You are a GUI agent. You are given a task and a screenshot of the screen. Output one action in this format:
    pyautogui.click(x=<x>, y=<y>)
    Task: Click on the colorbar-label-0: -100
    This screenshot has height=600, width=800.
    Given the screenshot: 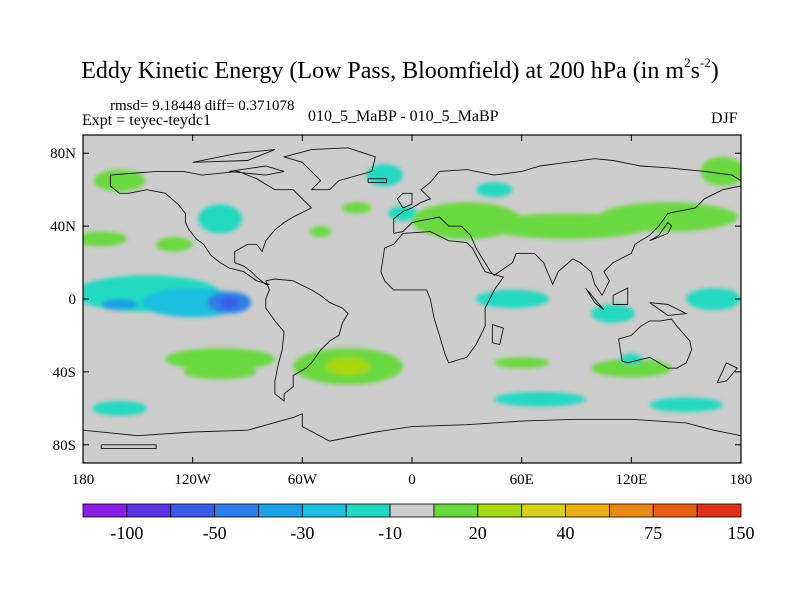 What is the action you would take?
    pyautogui.click(x=126, y=533)
    